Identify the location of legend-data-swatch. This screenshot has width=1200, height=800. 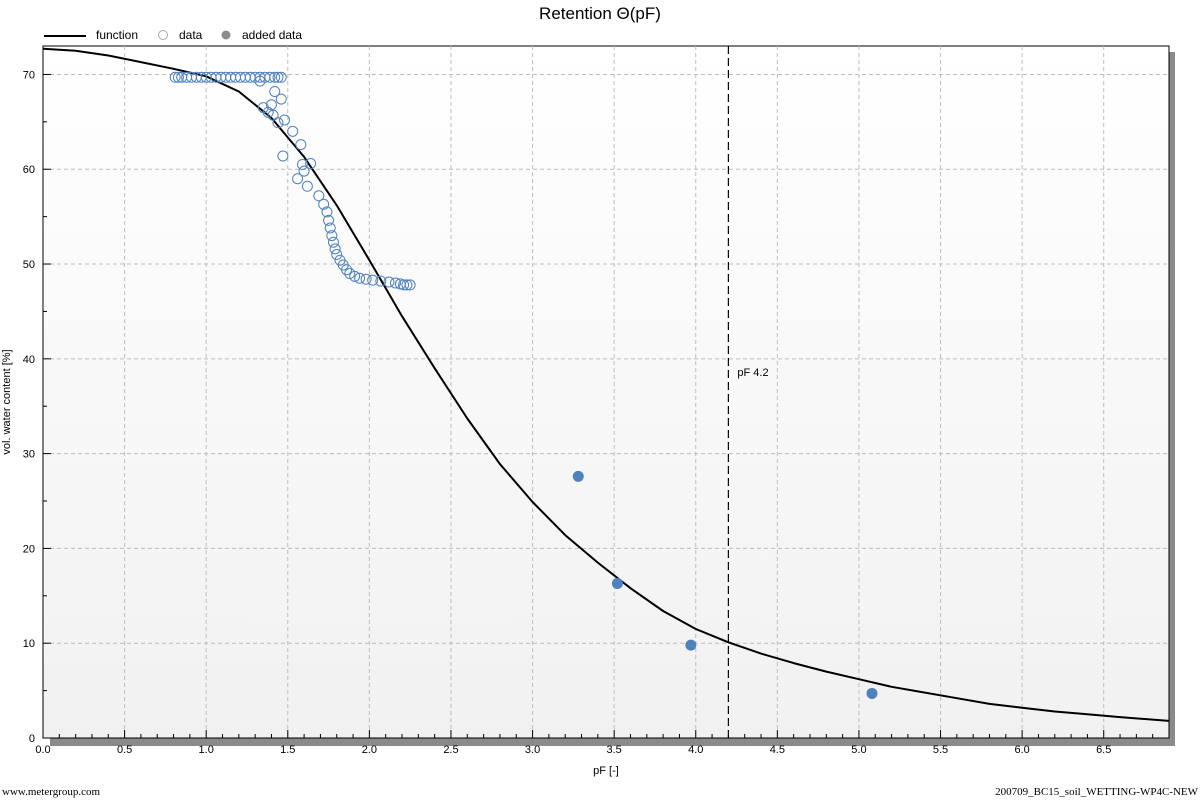
(163, 35).